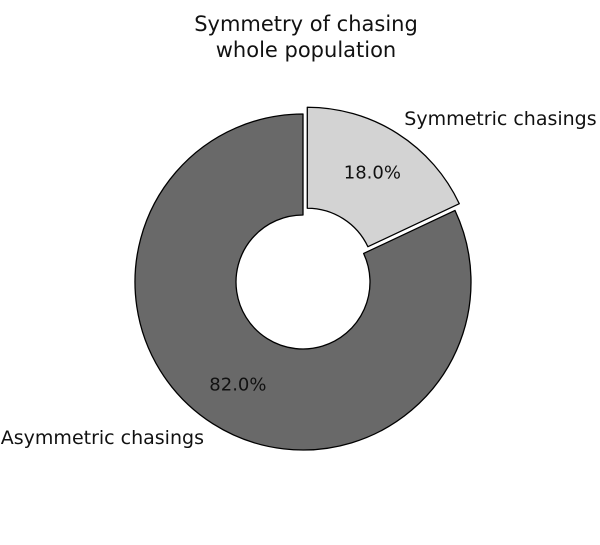 The width and height of the screenshot is (600, 545). I want to click on slice-label-asymmetric-chasings: Asymmetric chasings, so click(102, 438).